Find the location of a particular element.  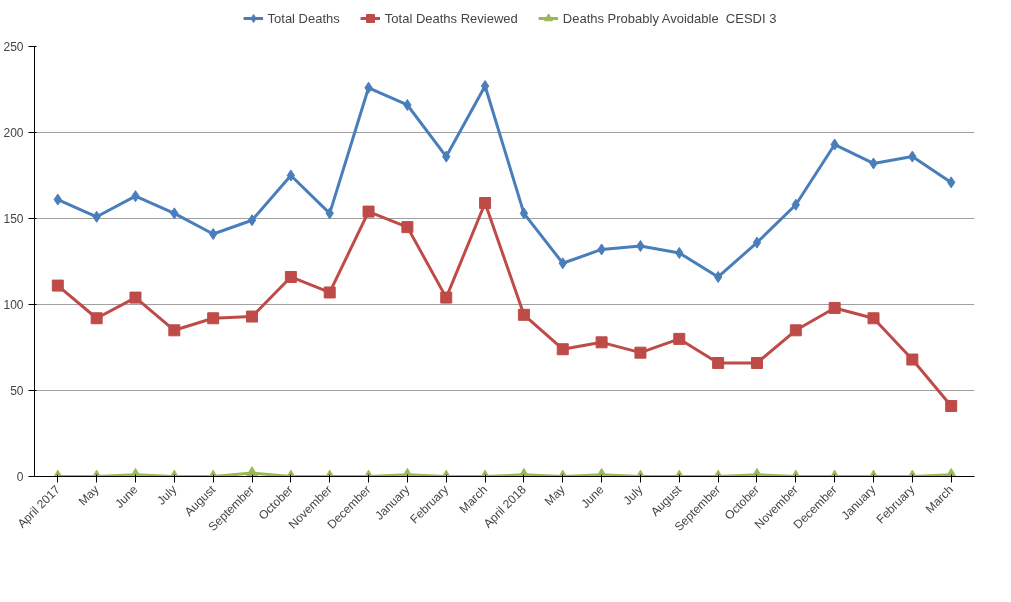

legend-label: Total Deaths Reviewed is located at coordinates (451, 18).